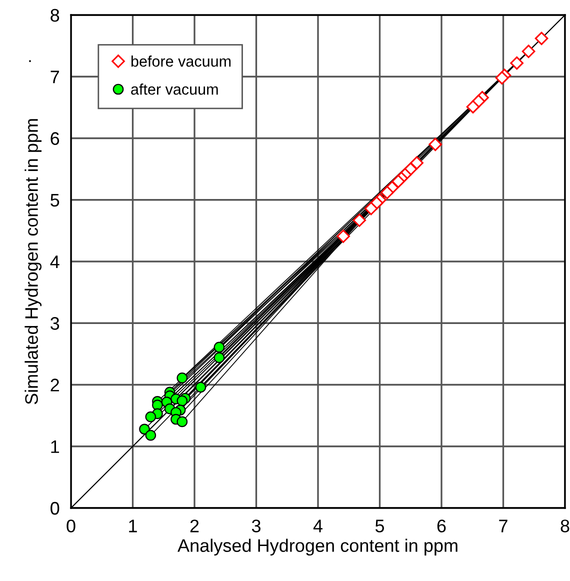 This screenshot has width=570, height=581. What do you see at coordinates (33, 261) in the screenshot?
I see `y-axis-title: Simulated Hydrogen content in ppm` at bounding box center [33, 261].